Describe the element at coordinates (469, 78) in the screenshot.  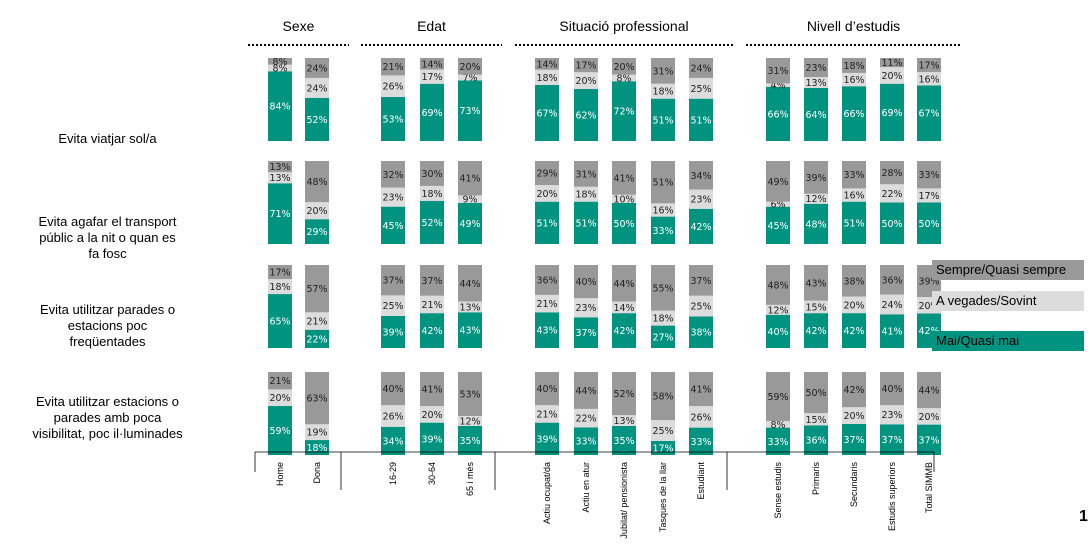
I see `data-label-sometimes: 7%` at that location.